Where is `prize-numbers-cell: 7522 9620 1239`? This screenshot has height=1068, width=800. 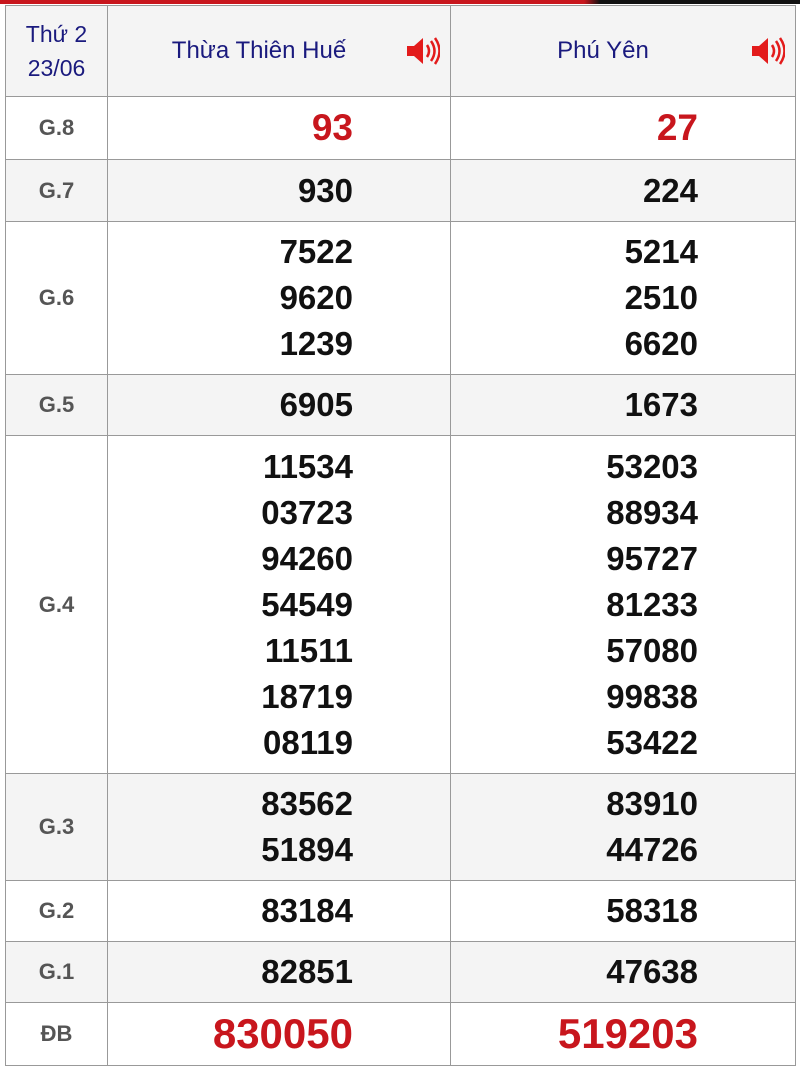
prize-numbers-cell: 7522 9620 1239 is located at coordinates (279, 298).